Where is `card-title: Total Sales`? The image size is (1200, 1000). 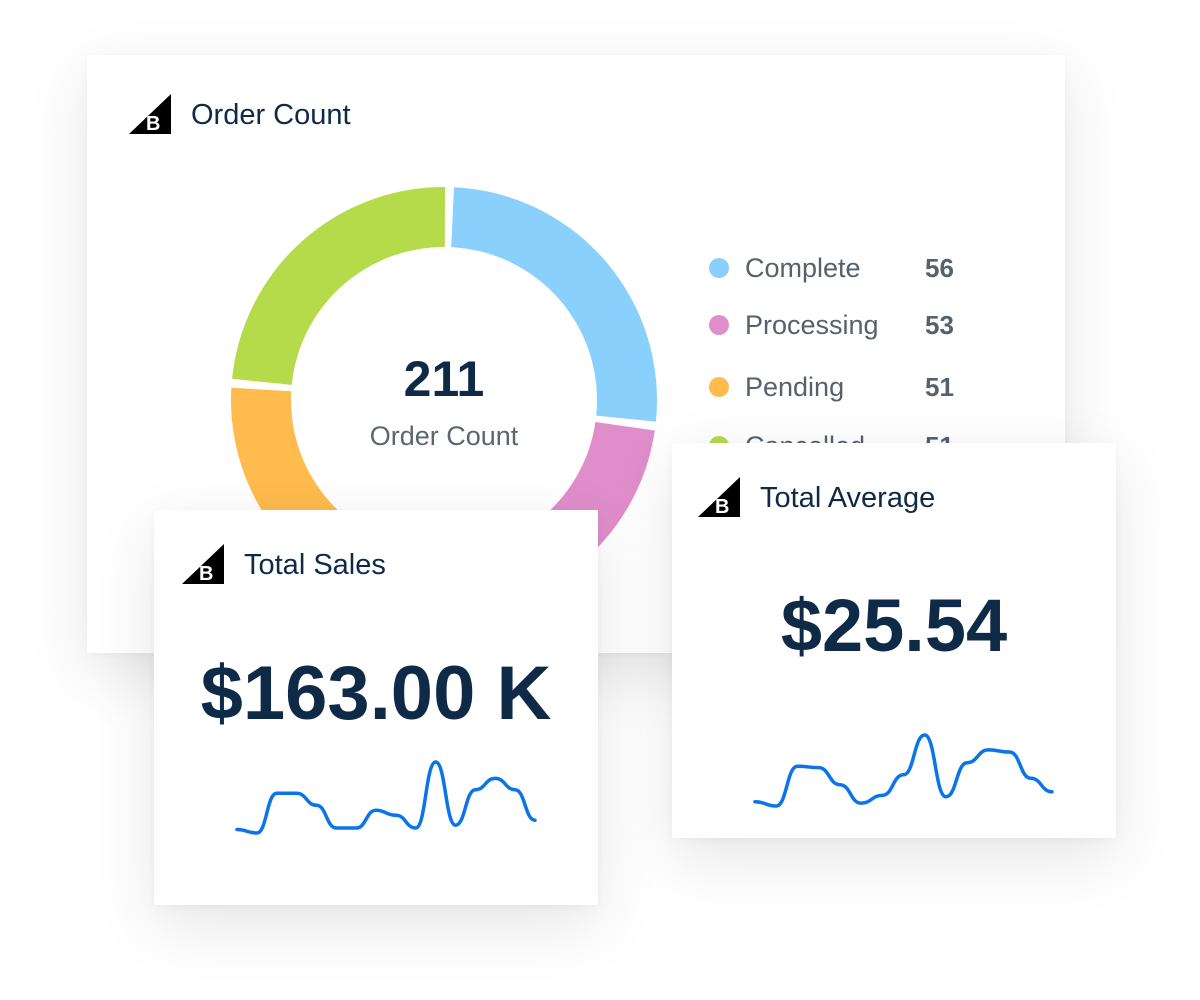 card-title: Total Sales is located at coordinates (315, 564).